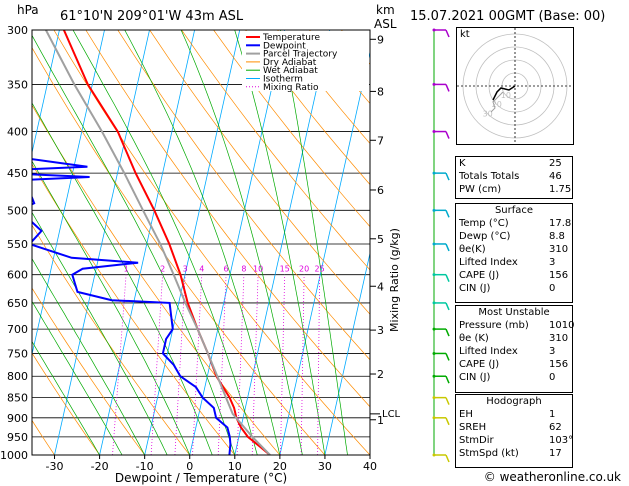 The image size is (629, 486). I want to click on most-unstable-title: Most Unstable, so click(514, 312).